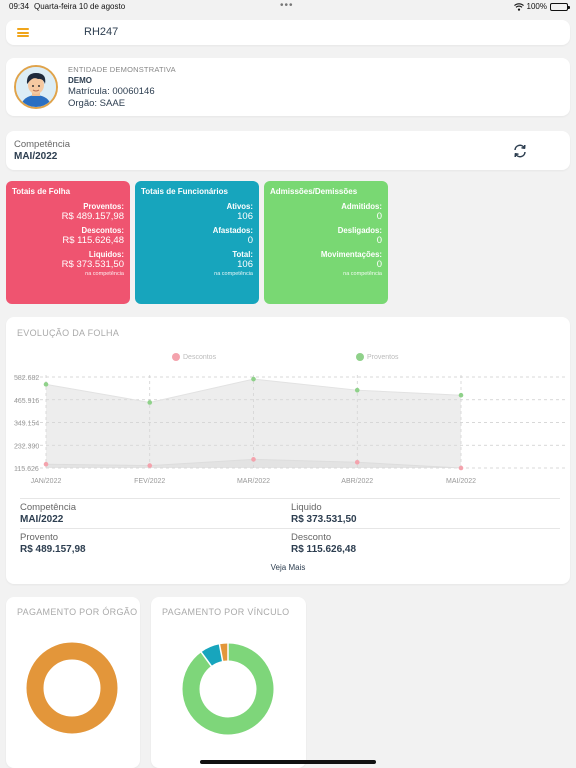 The height and width of the screenshot is (768, 576). Describe the element at coordinates (111, 91) in the screenshot. I see `matricula: Matrícula: 00060146` at that location.